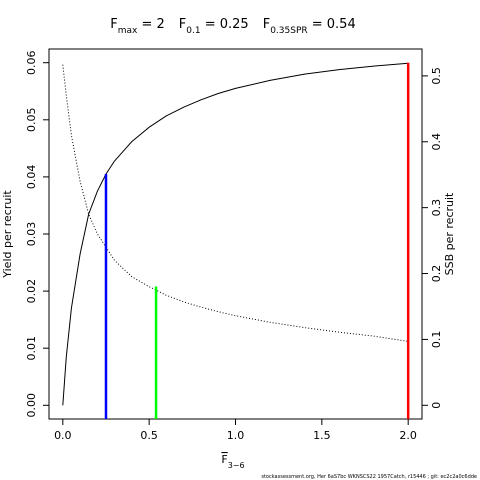  I want to click on y-axis-left-label: Yield per recruit, so click(7, 234).